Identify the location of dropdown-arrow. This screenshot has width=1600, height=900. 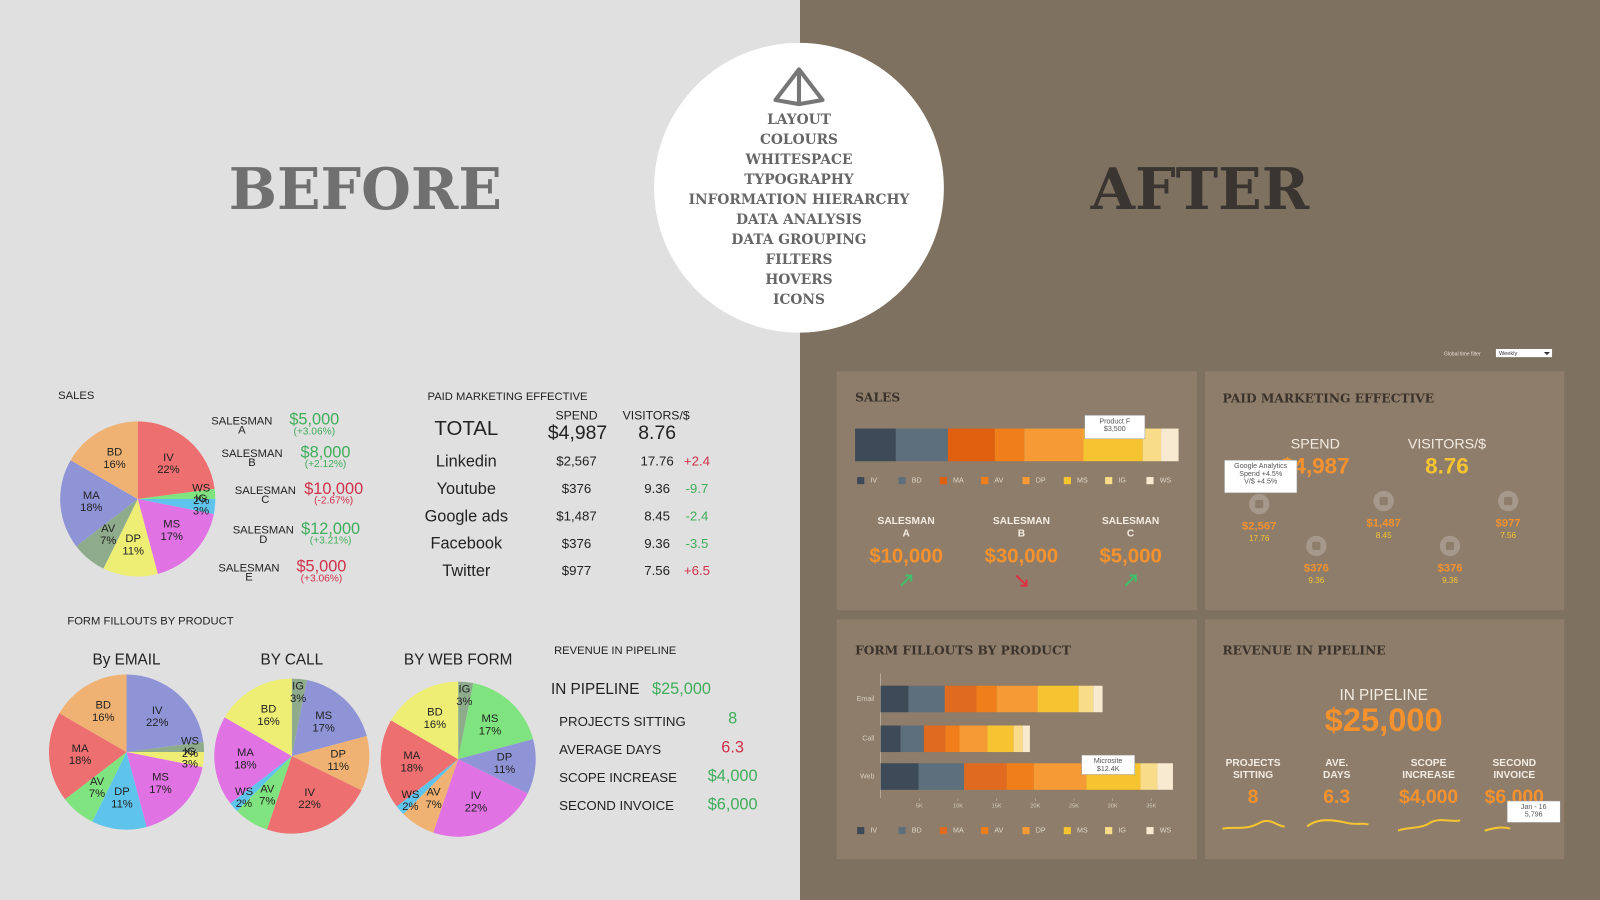
(1546, 354).